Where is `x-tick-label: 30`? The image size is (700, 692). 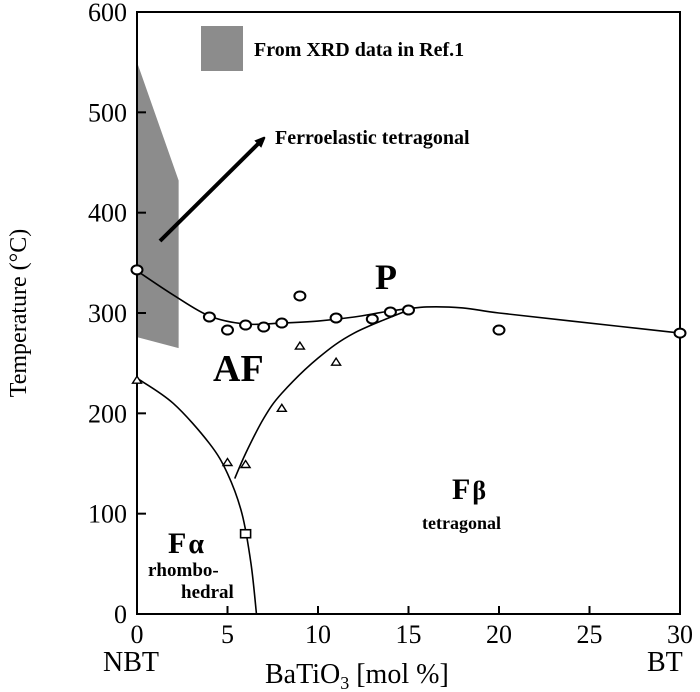 x-tick-label: 30 is located at coordinates (680, 634).